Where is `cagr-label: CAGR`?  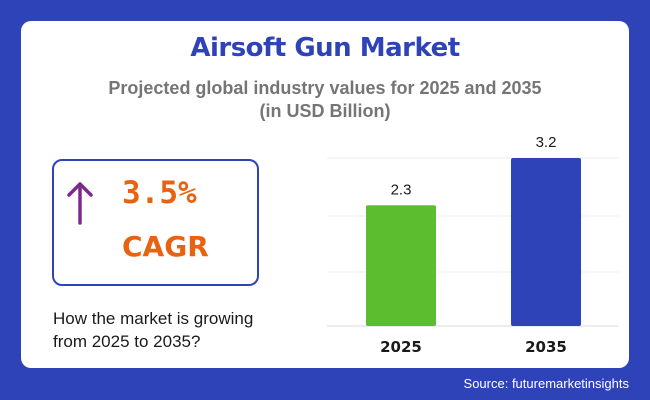 cagr-label: CAGR is located at coordinates (165, 246).